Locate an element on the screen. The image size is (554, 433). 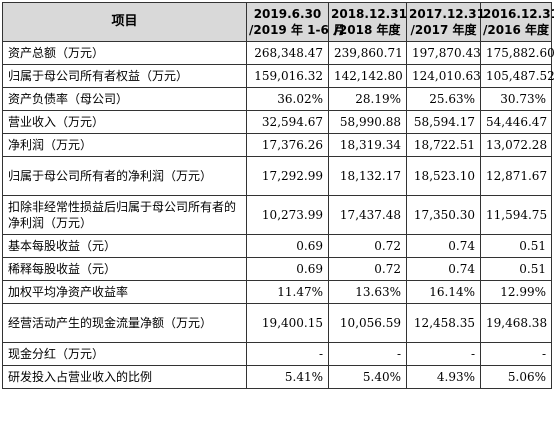
row-label: 扣除非经常性损益后归属于母公司所有者的净利润（万元） is located at coordinates (124, 215).